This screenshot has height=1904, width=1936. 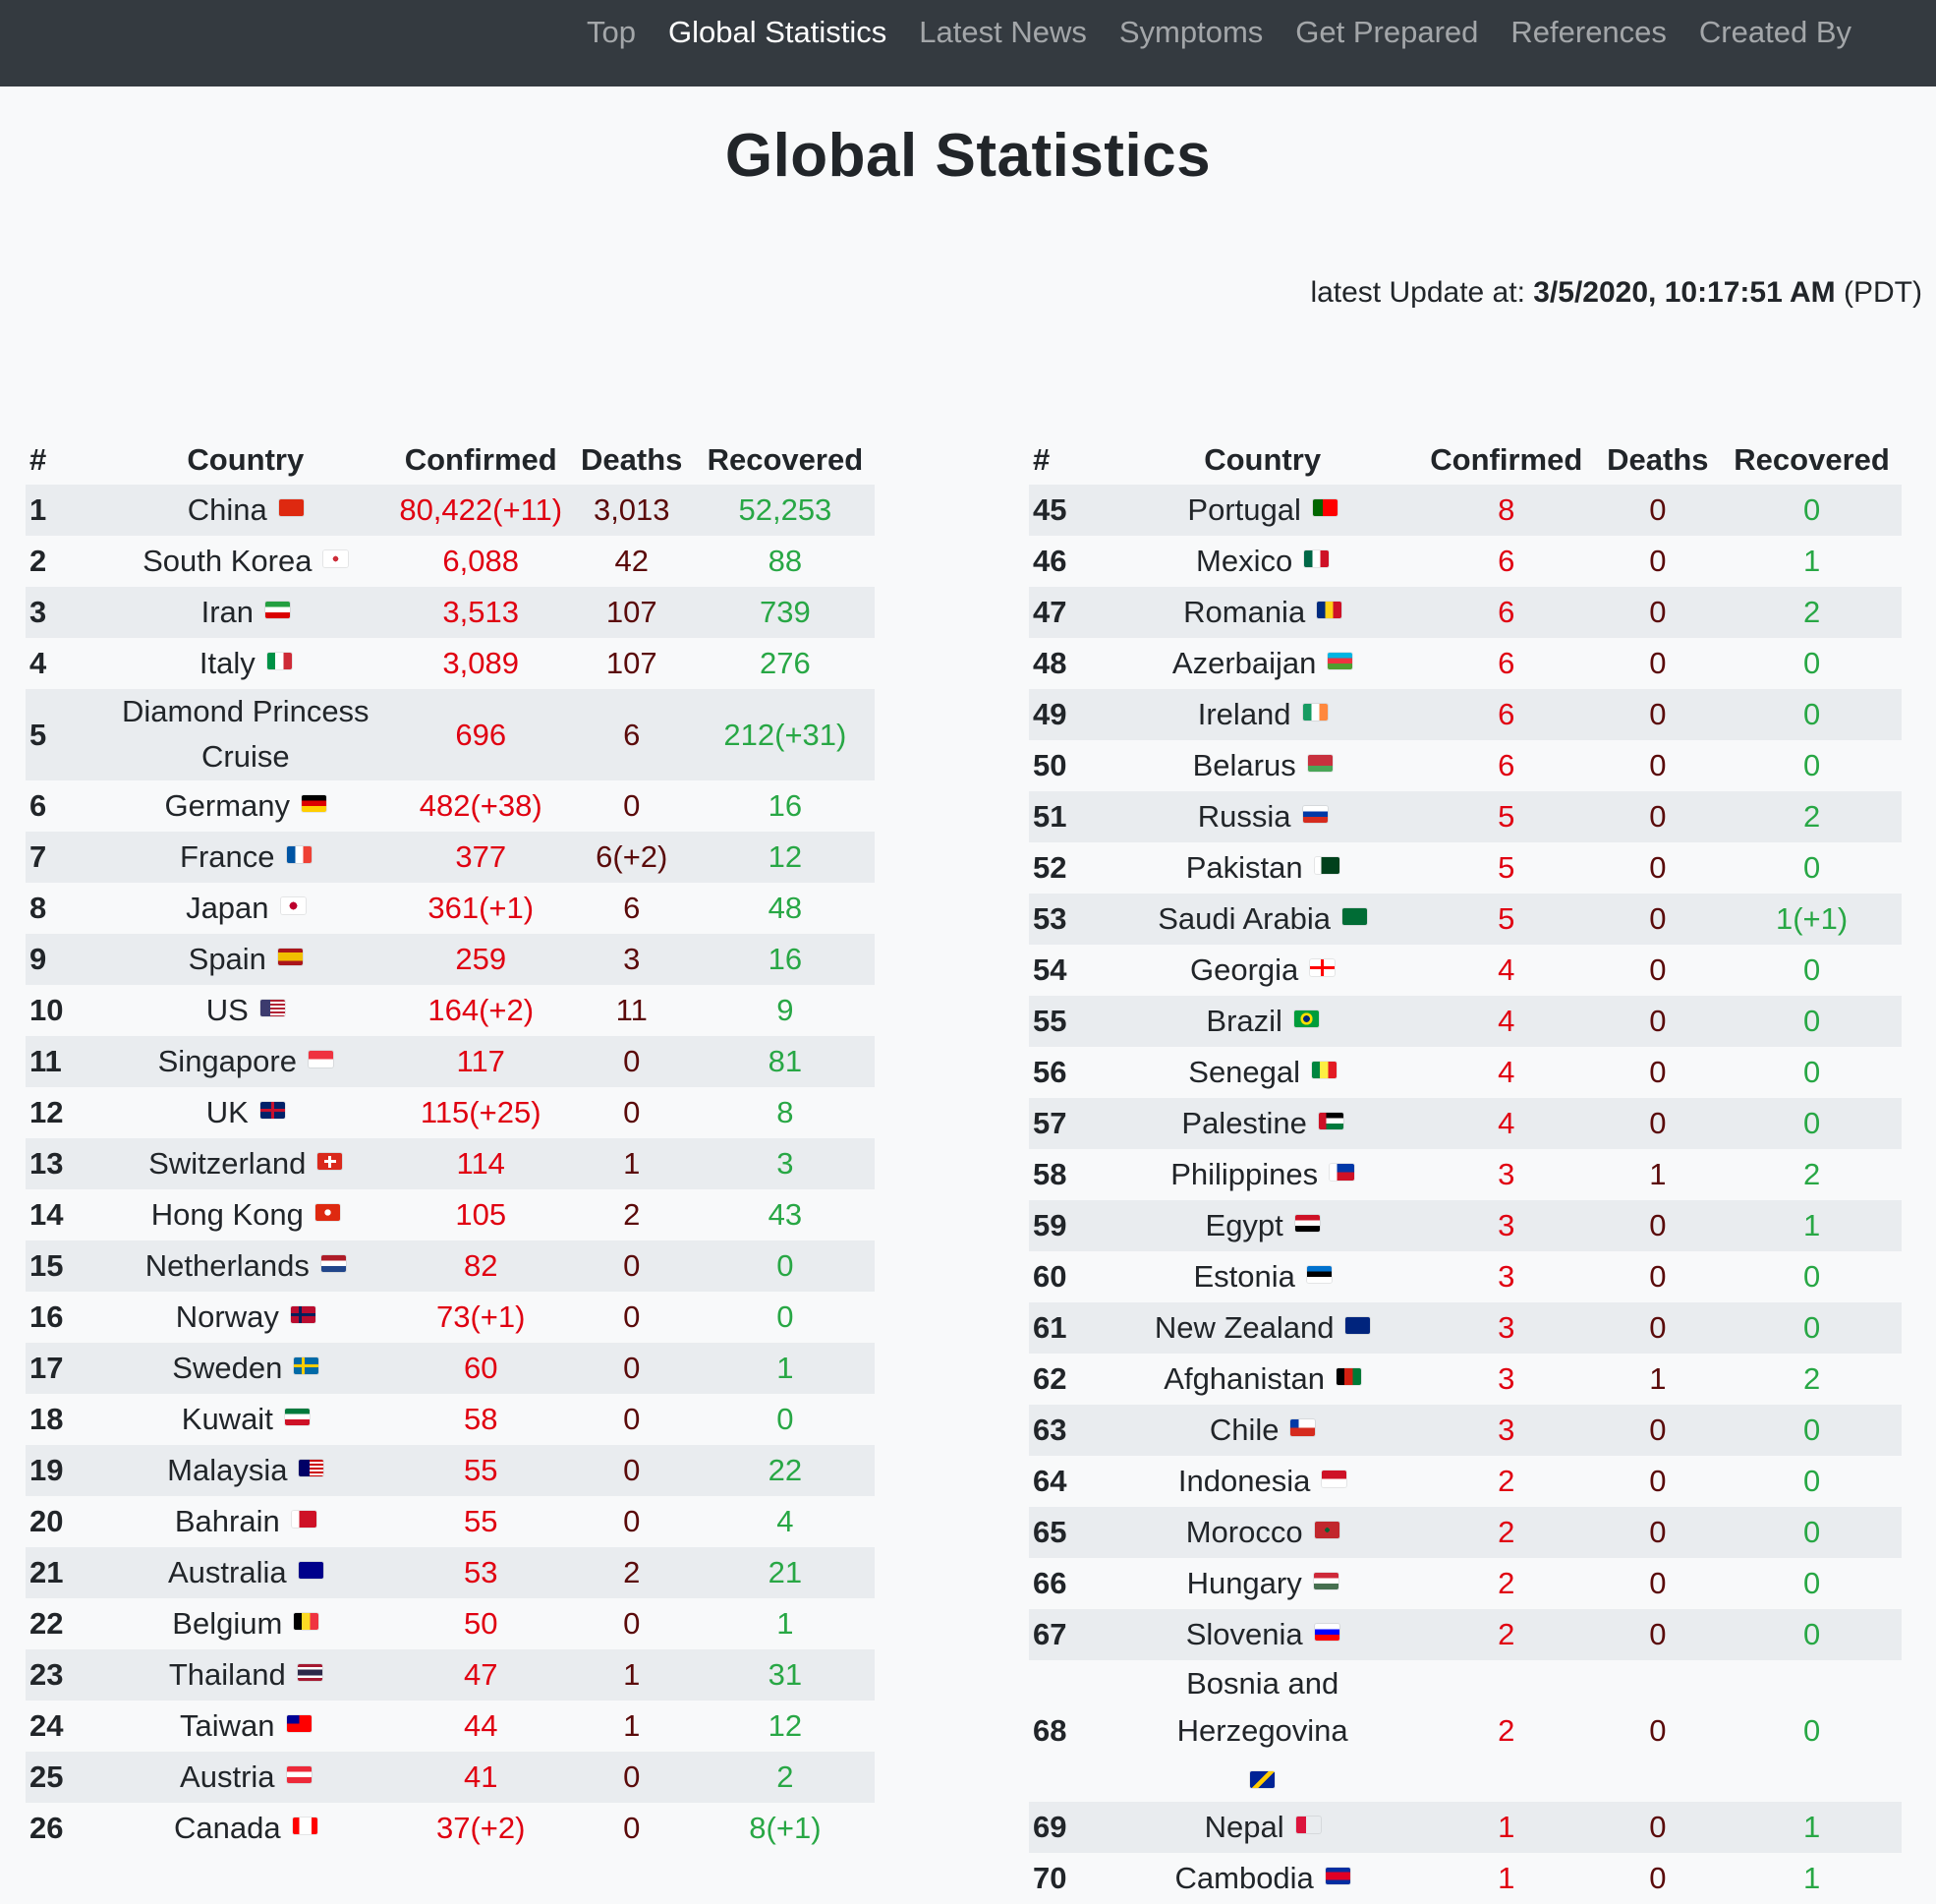 What do you see at coordinates (1422, 292) in the screenshot?
I see `update-prefix: latest Update at:` at bounding box center [1422, 292].